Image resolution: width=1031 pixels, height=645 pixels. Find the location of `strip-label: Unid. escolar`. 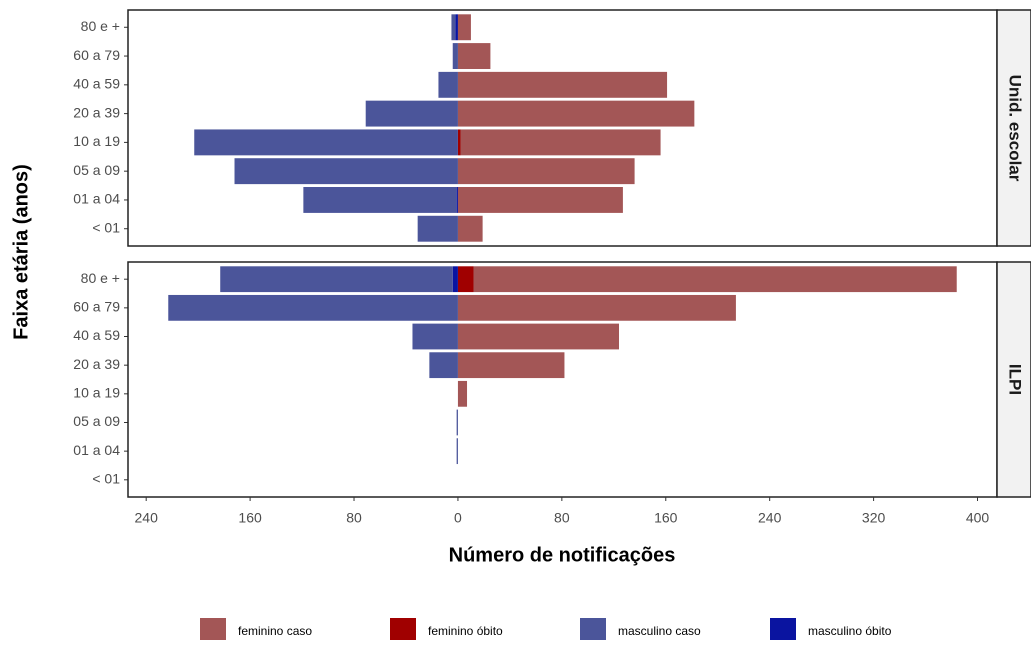

strip-label: Unid. escolar is located at coordinates (1015, 128).